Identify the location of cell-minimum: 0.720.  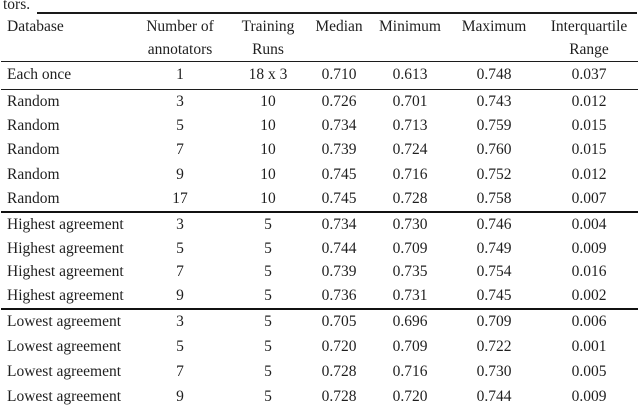
(410, 396).